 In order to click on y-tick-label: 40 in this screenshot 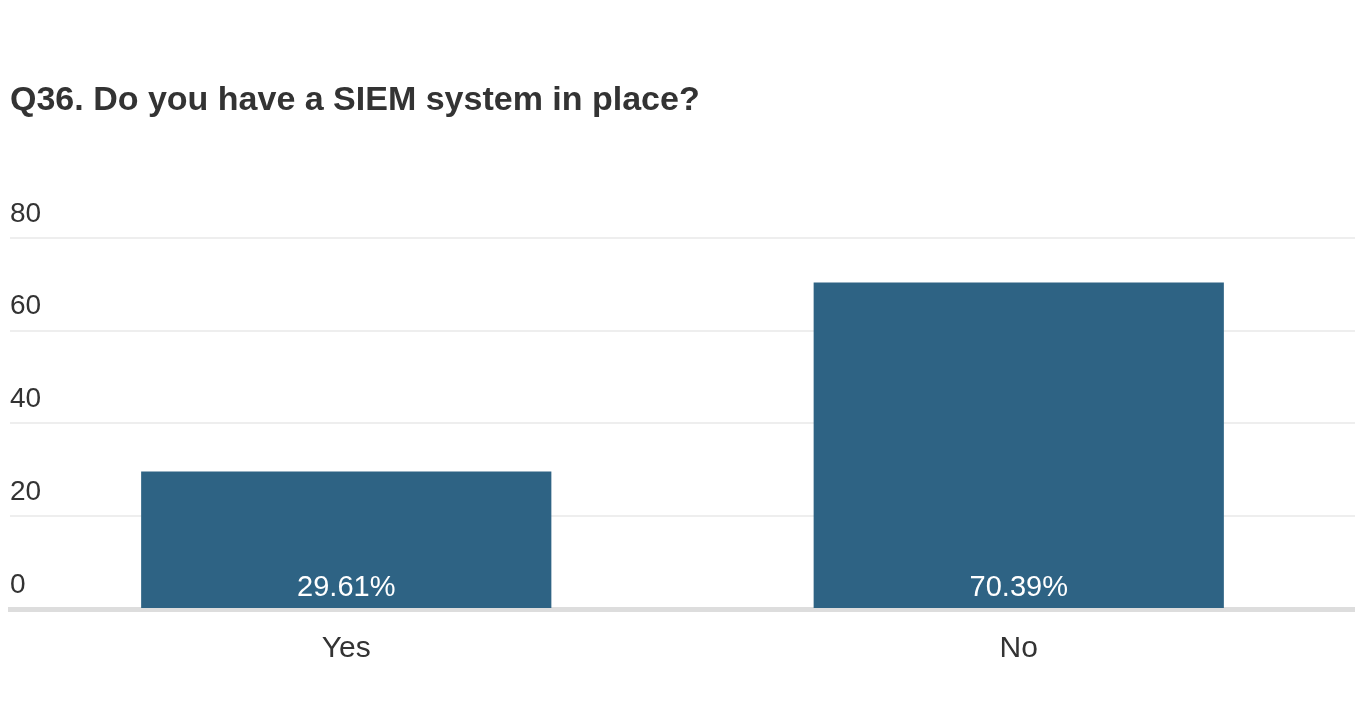, I will do `click(26, 398)`.